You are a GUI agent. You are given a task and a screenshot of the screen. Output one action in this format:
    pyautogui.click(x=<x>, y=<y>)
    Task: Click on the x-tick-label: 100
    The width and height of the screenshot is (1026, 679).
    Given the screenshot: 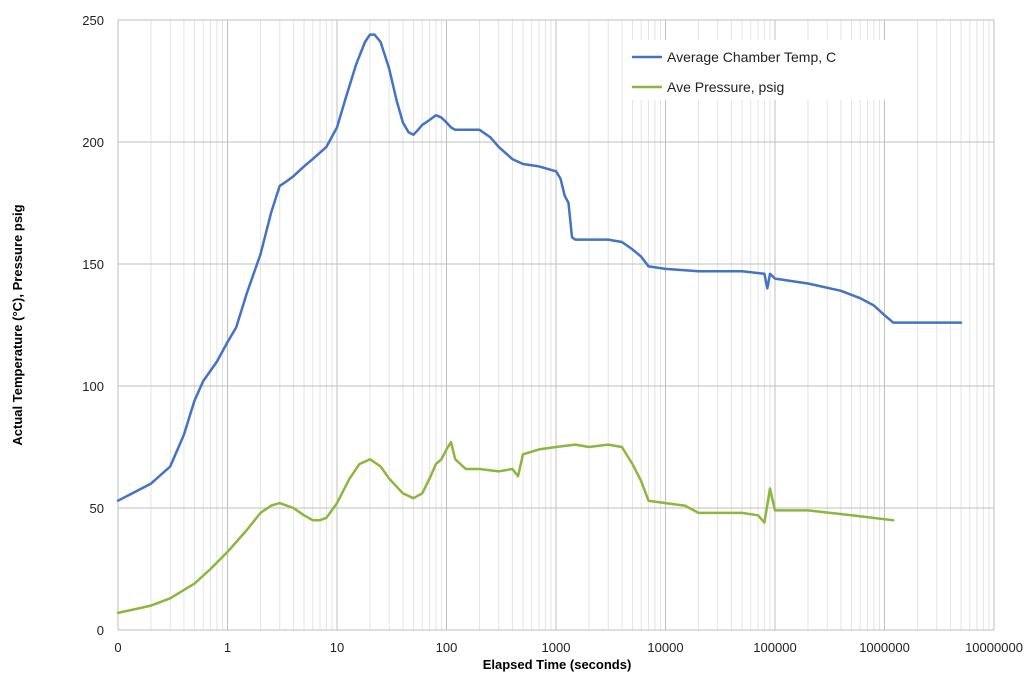 What is the action you would take?
    pyautogui.click(x=447, y=647)
    